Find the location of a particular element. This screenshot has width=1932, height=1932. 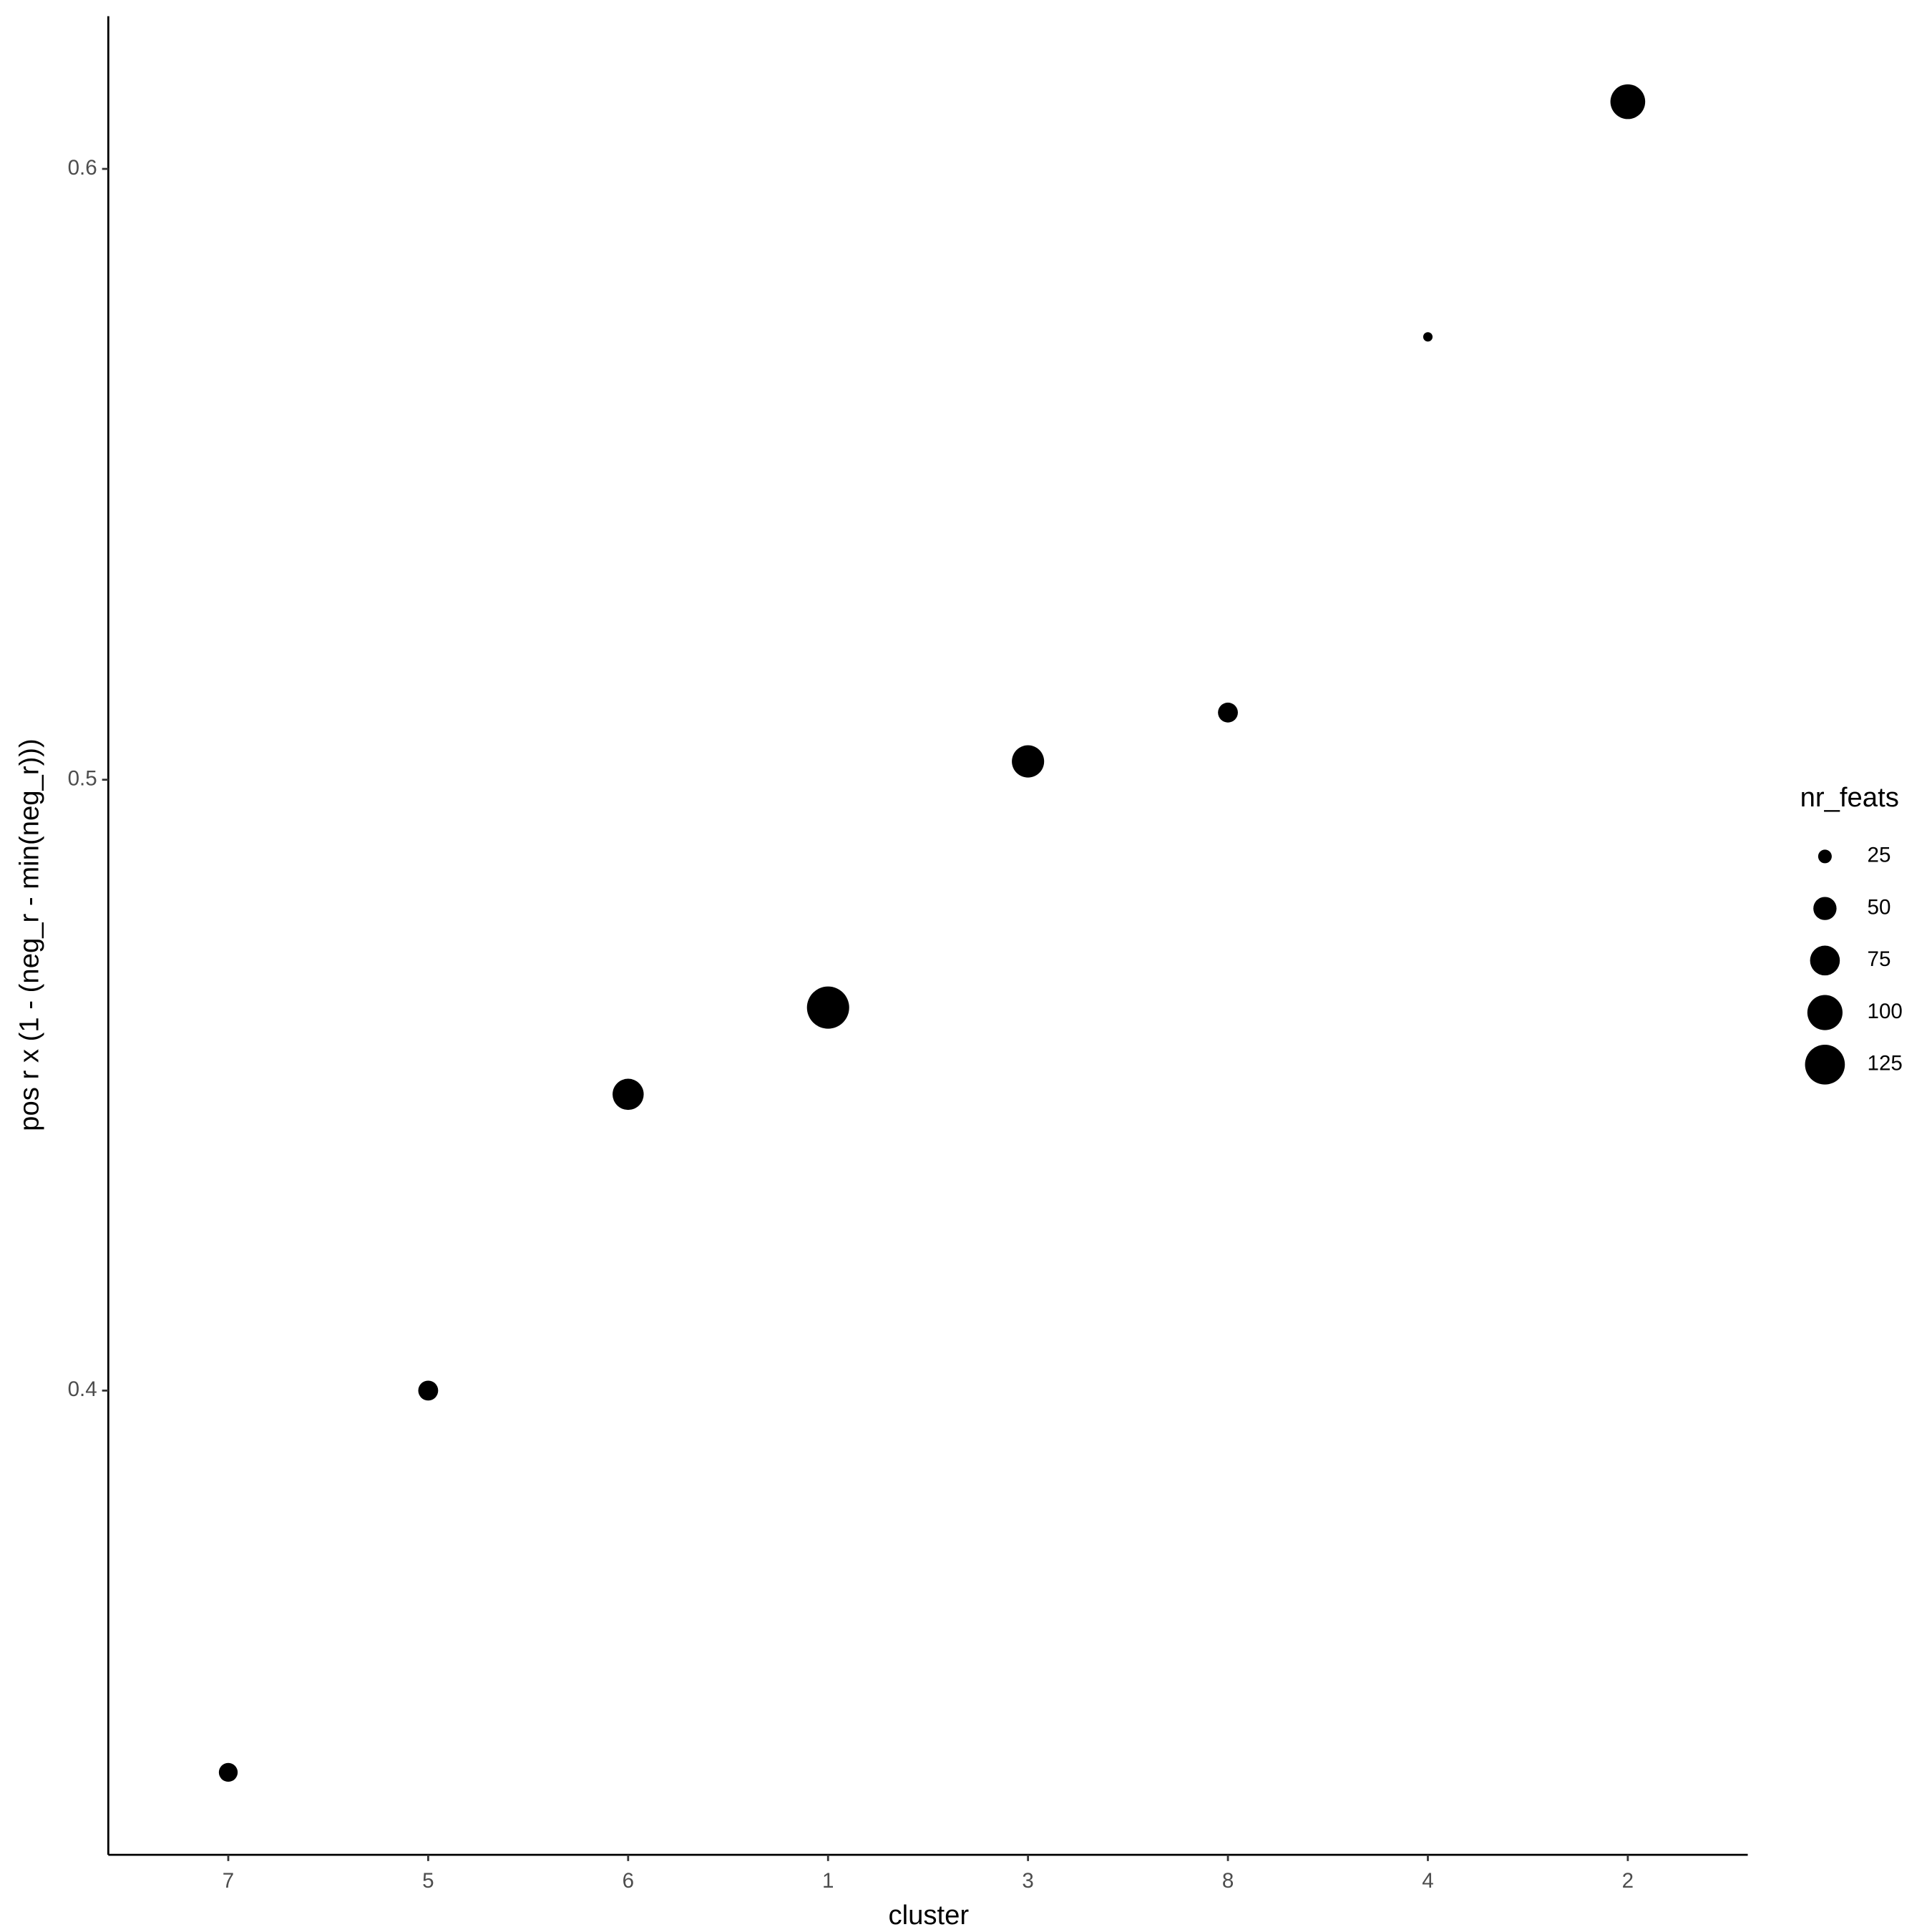

x-tick-label: 3 is located at coordinates (1027, 1881).